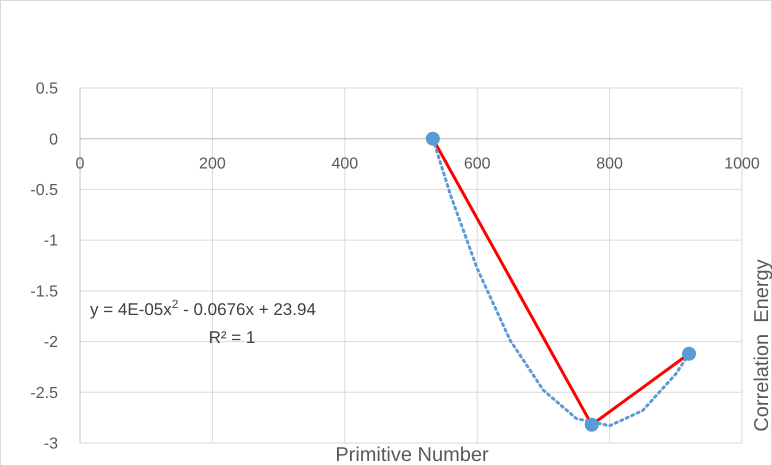  I want to click on annotation: y = 4E-05x$^{2}$ - 0.0676x + 23.94, so click(203, 308).